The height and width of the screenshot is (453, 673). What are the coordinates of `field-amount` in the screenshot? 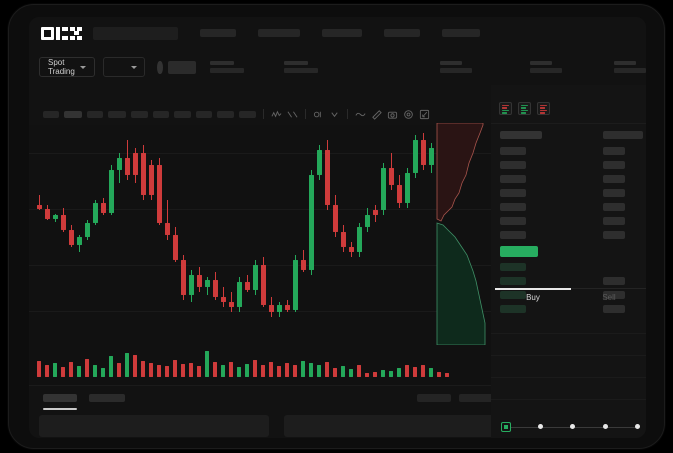 It's located at (568, 377).